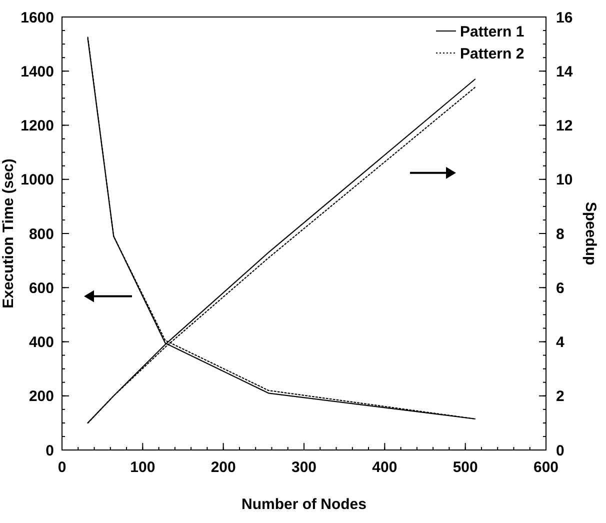  What do you see at coordinates (223, 467) in the screenshot?
I see `x-tick-label: 200` at bounding box center [223, 467].